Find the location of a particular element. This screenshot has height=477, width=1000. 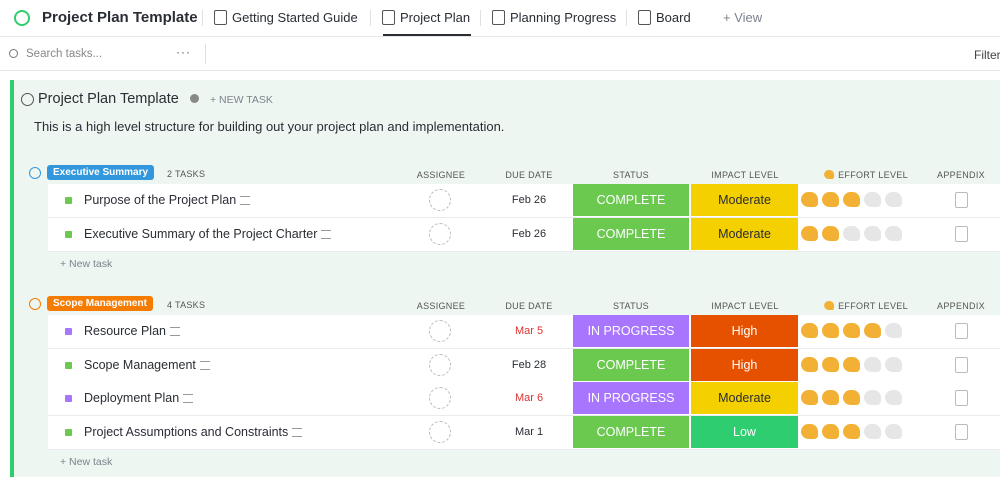

task-row: Resource Plan Mar 5 IN PROGRESS High is located at coordinates (524, 332).